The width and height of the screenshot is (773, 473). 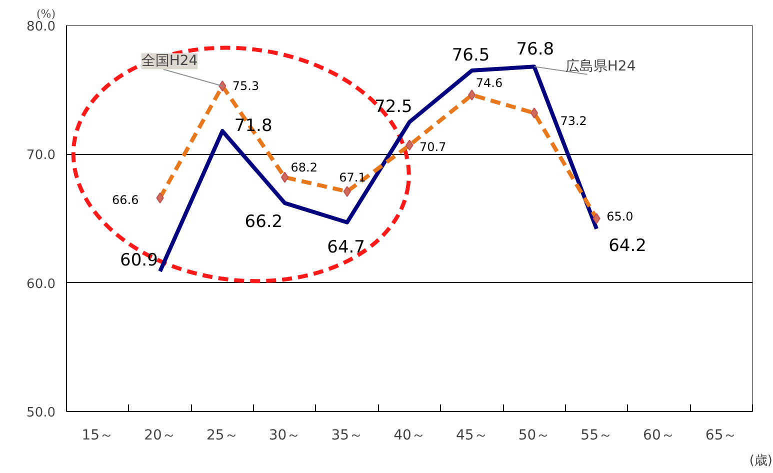 I want to click on data-label: 71.8, so click(x=253, y=126).